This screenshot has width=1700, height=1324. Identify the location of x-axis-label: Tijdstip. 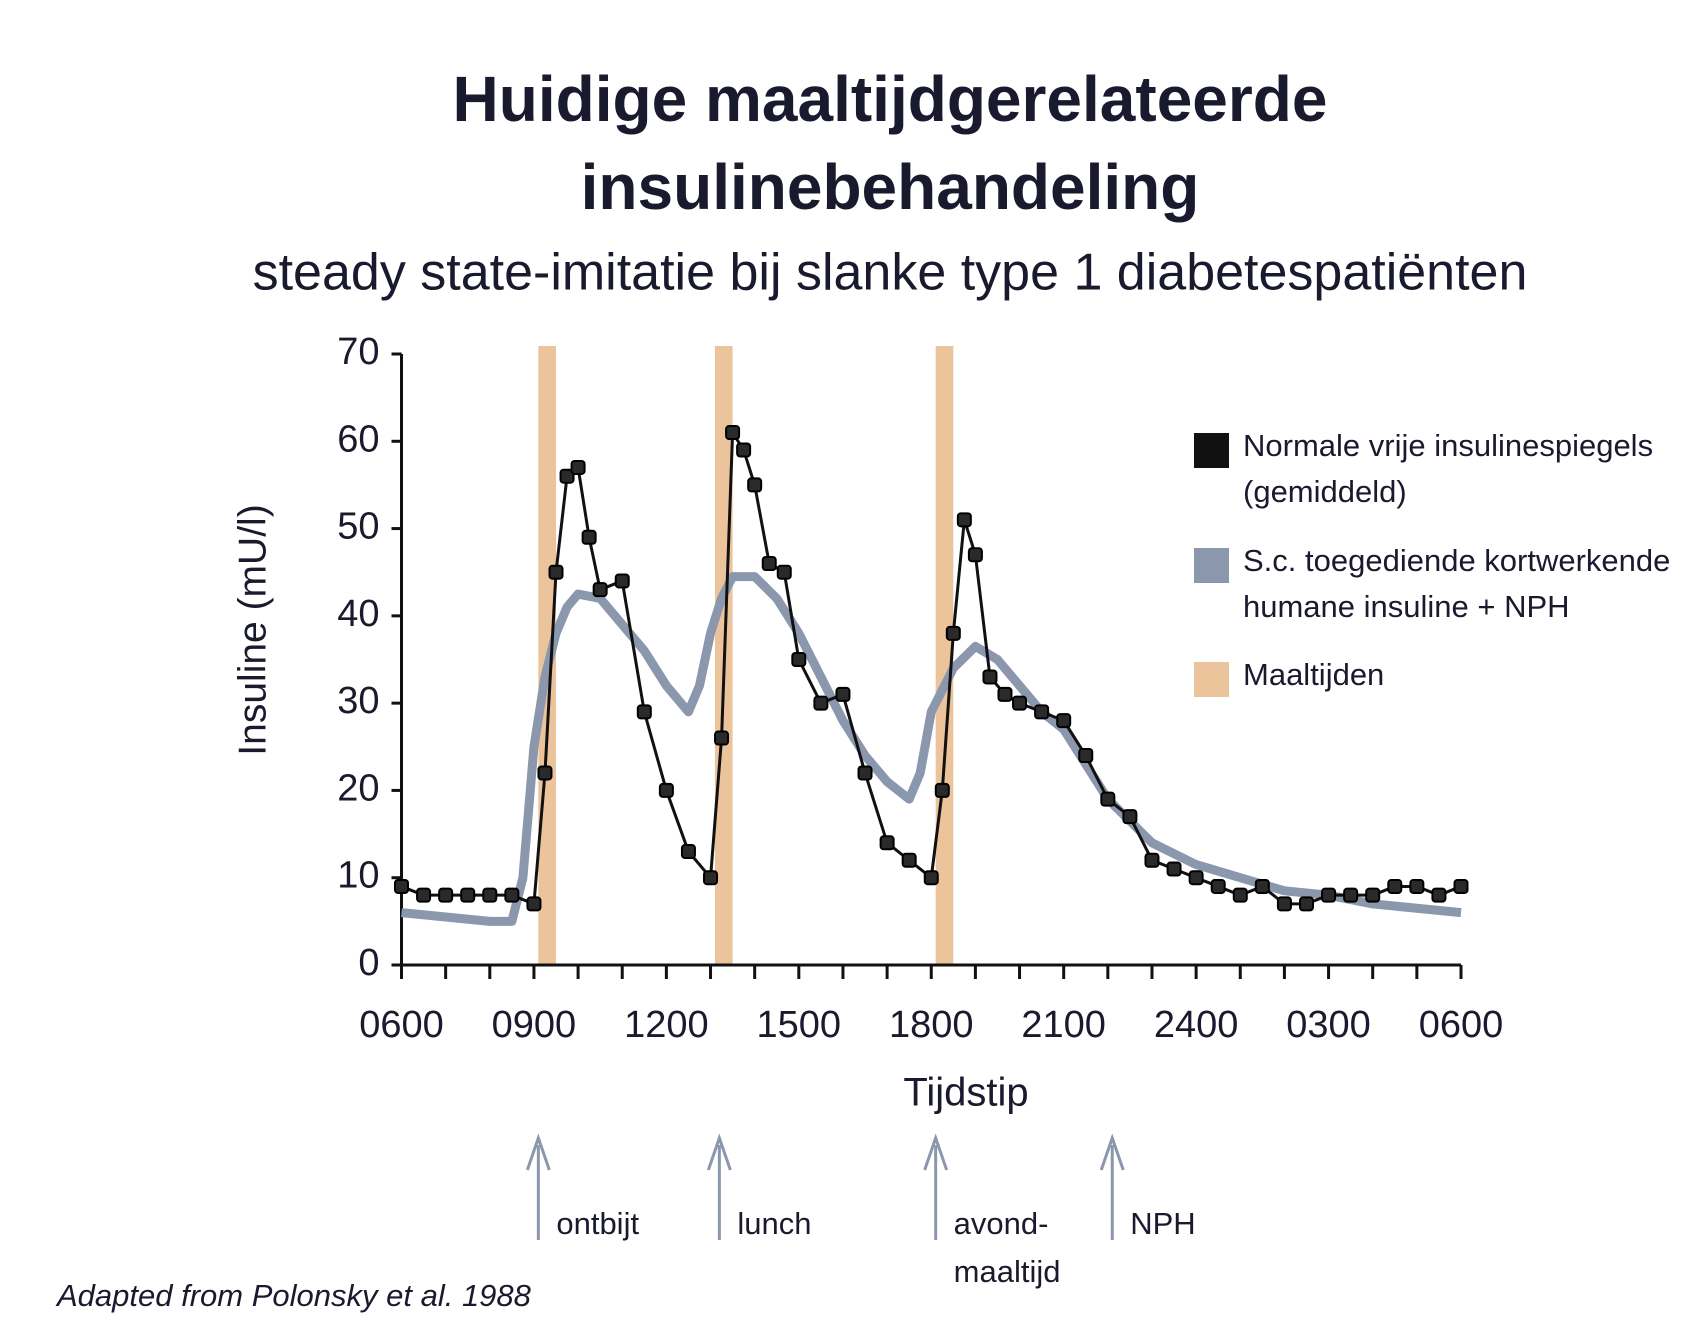
(965, 1093).